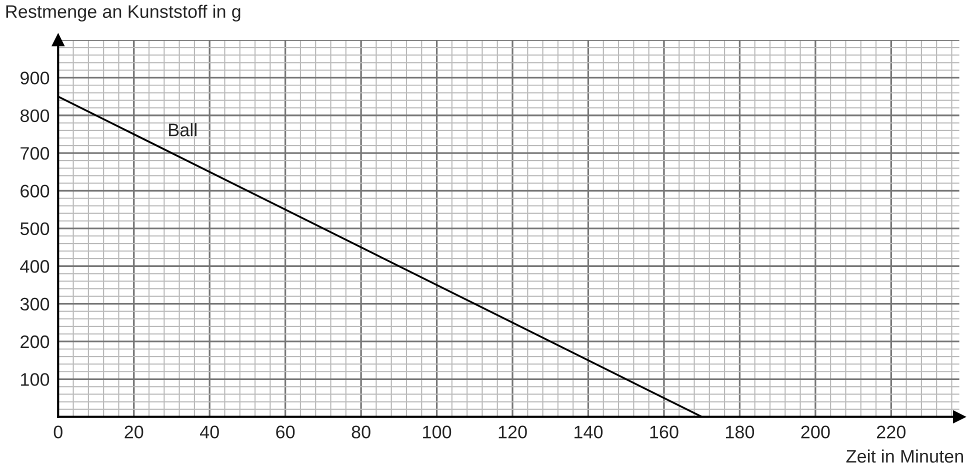 This screenshot has height=471, width=969. Describe the element at coordinates (740, 432) in the screenshot. I see `x-tick-label: 180` at that location.